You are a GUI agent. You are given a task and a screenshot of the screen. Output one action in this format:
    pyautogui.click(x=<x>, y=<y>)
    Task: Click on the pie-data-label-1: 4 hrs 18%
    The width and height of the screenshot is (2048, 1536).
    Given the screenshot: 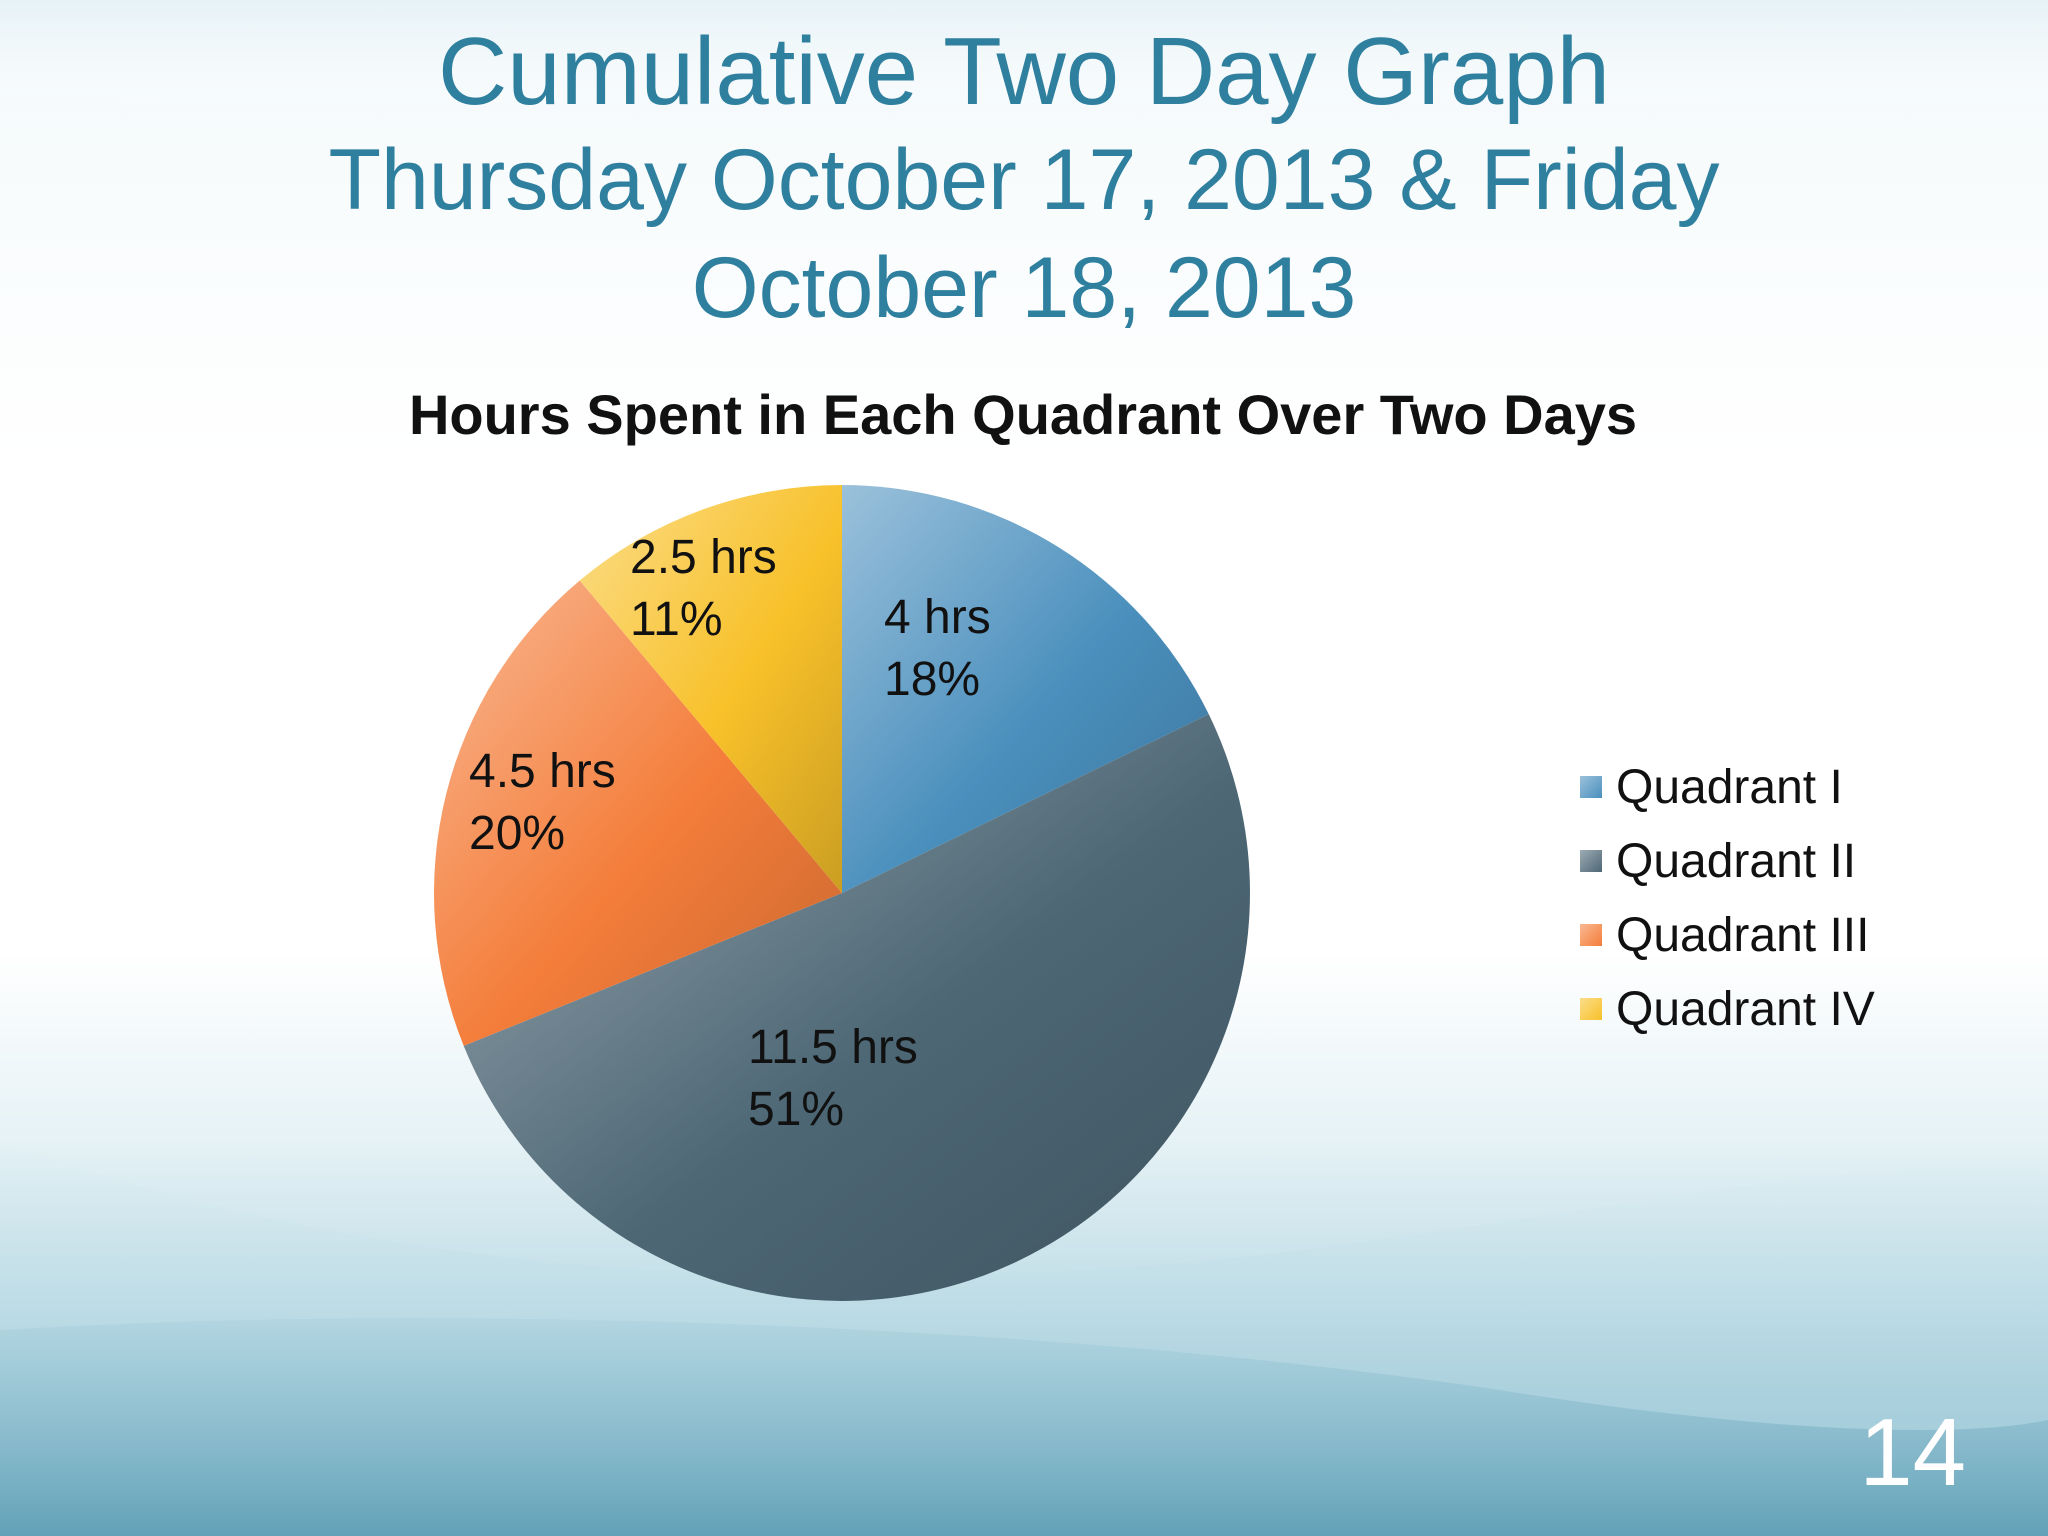 What is the action you would take?
    pyautogui.click(x=937, y=648)
    